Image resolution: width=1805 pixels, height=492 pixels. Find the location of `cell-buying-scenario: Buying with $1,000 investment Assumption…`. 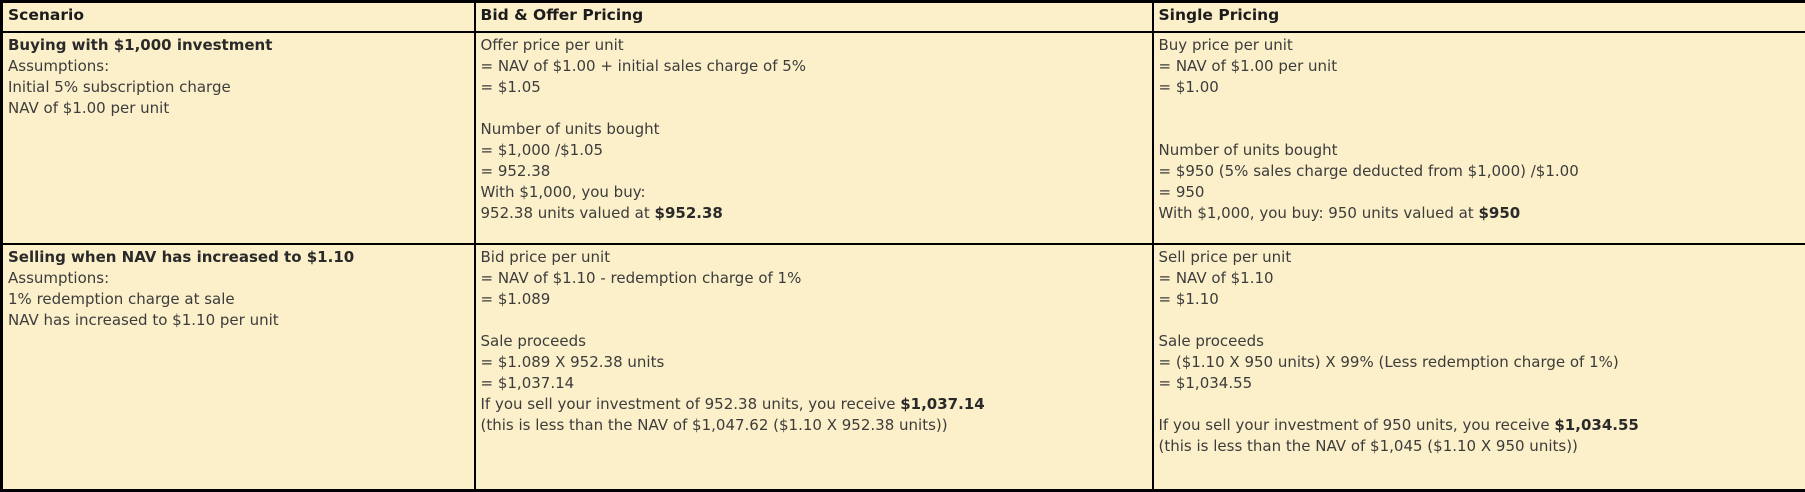

cell-buying-scenario: Buying with $1,000 investment Assumption… is located at coordinates (238, 138).